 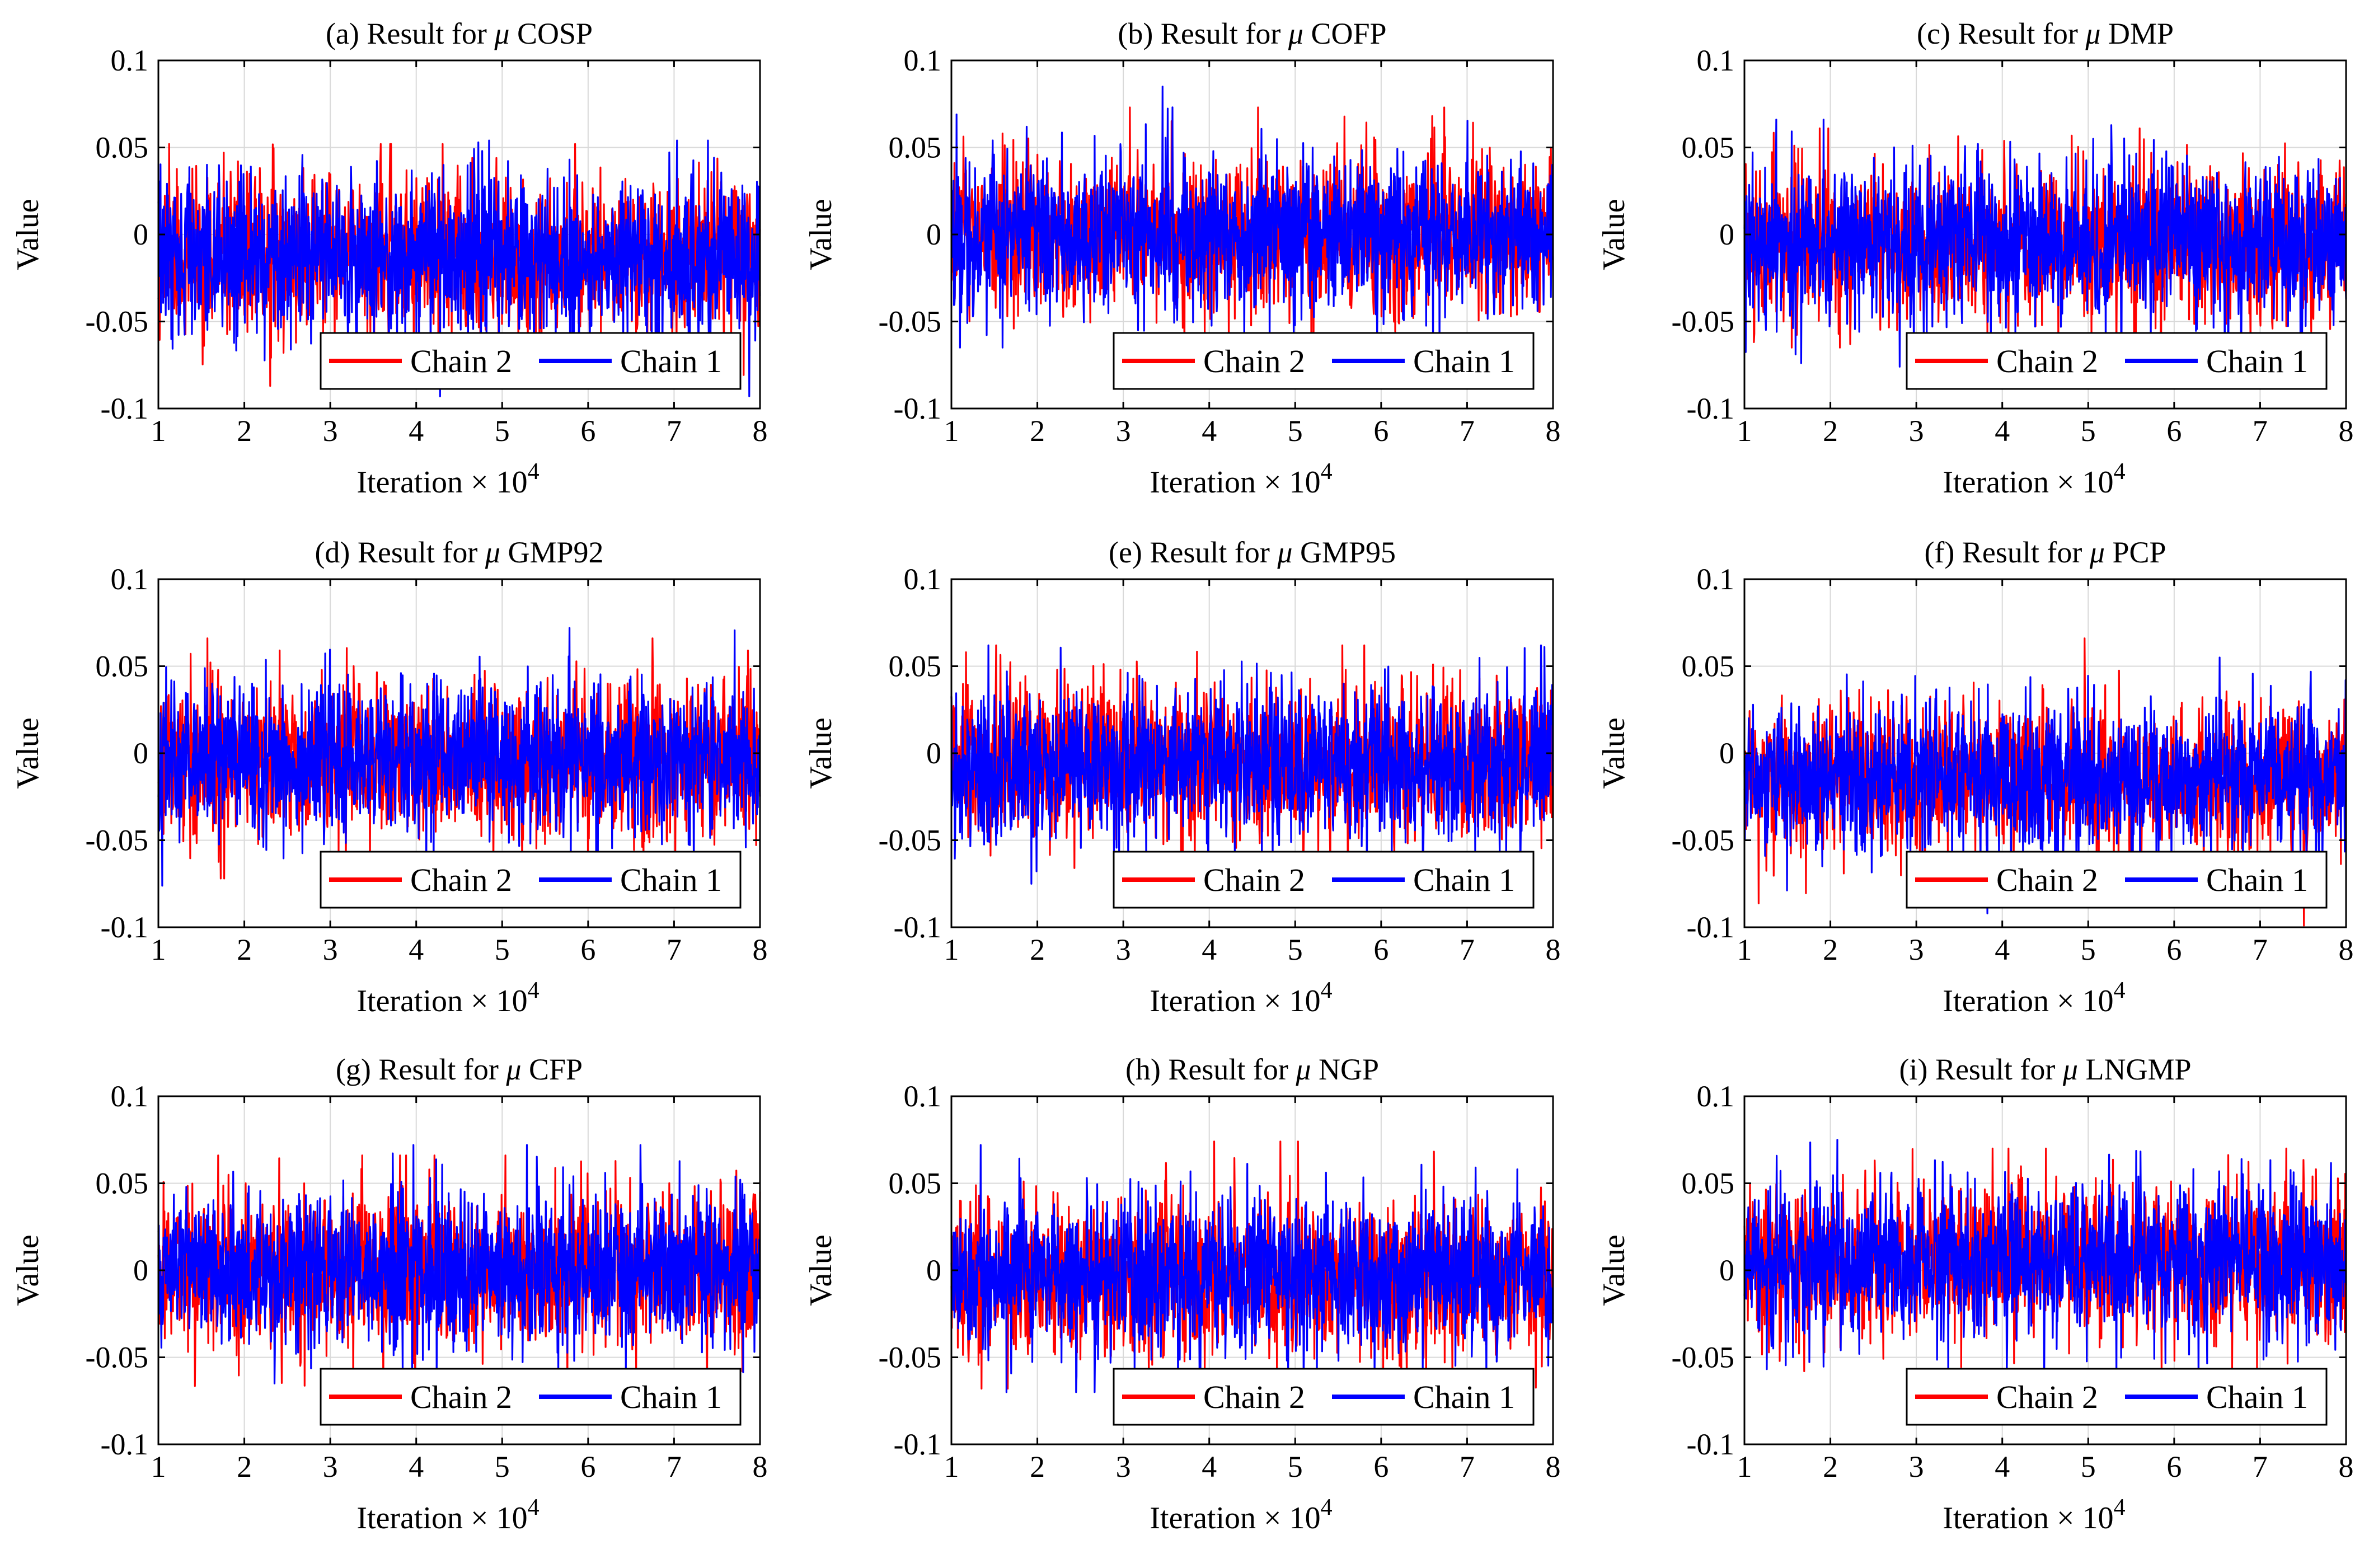 I want to click on legend-label-chain-1: Chain 1, so click(x=671, y=361).